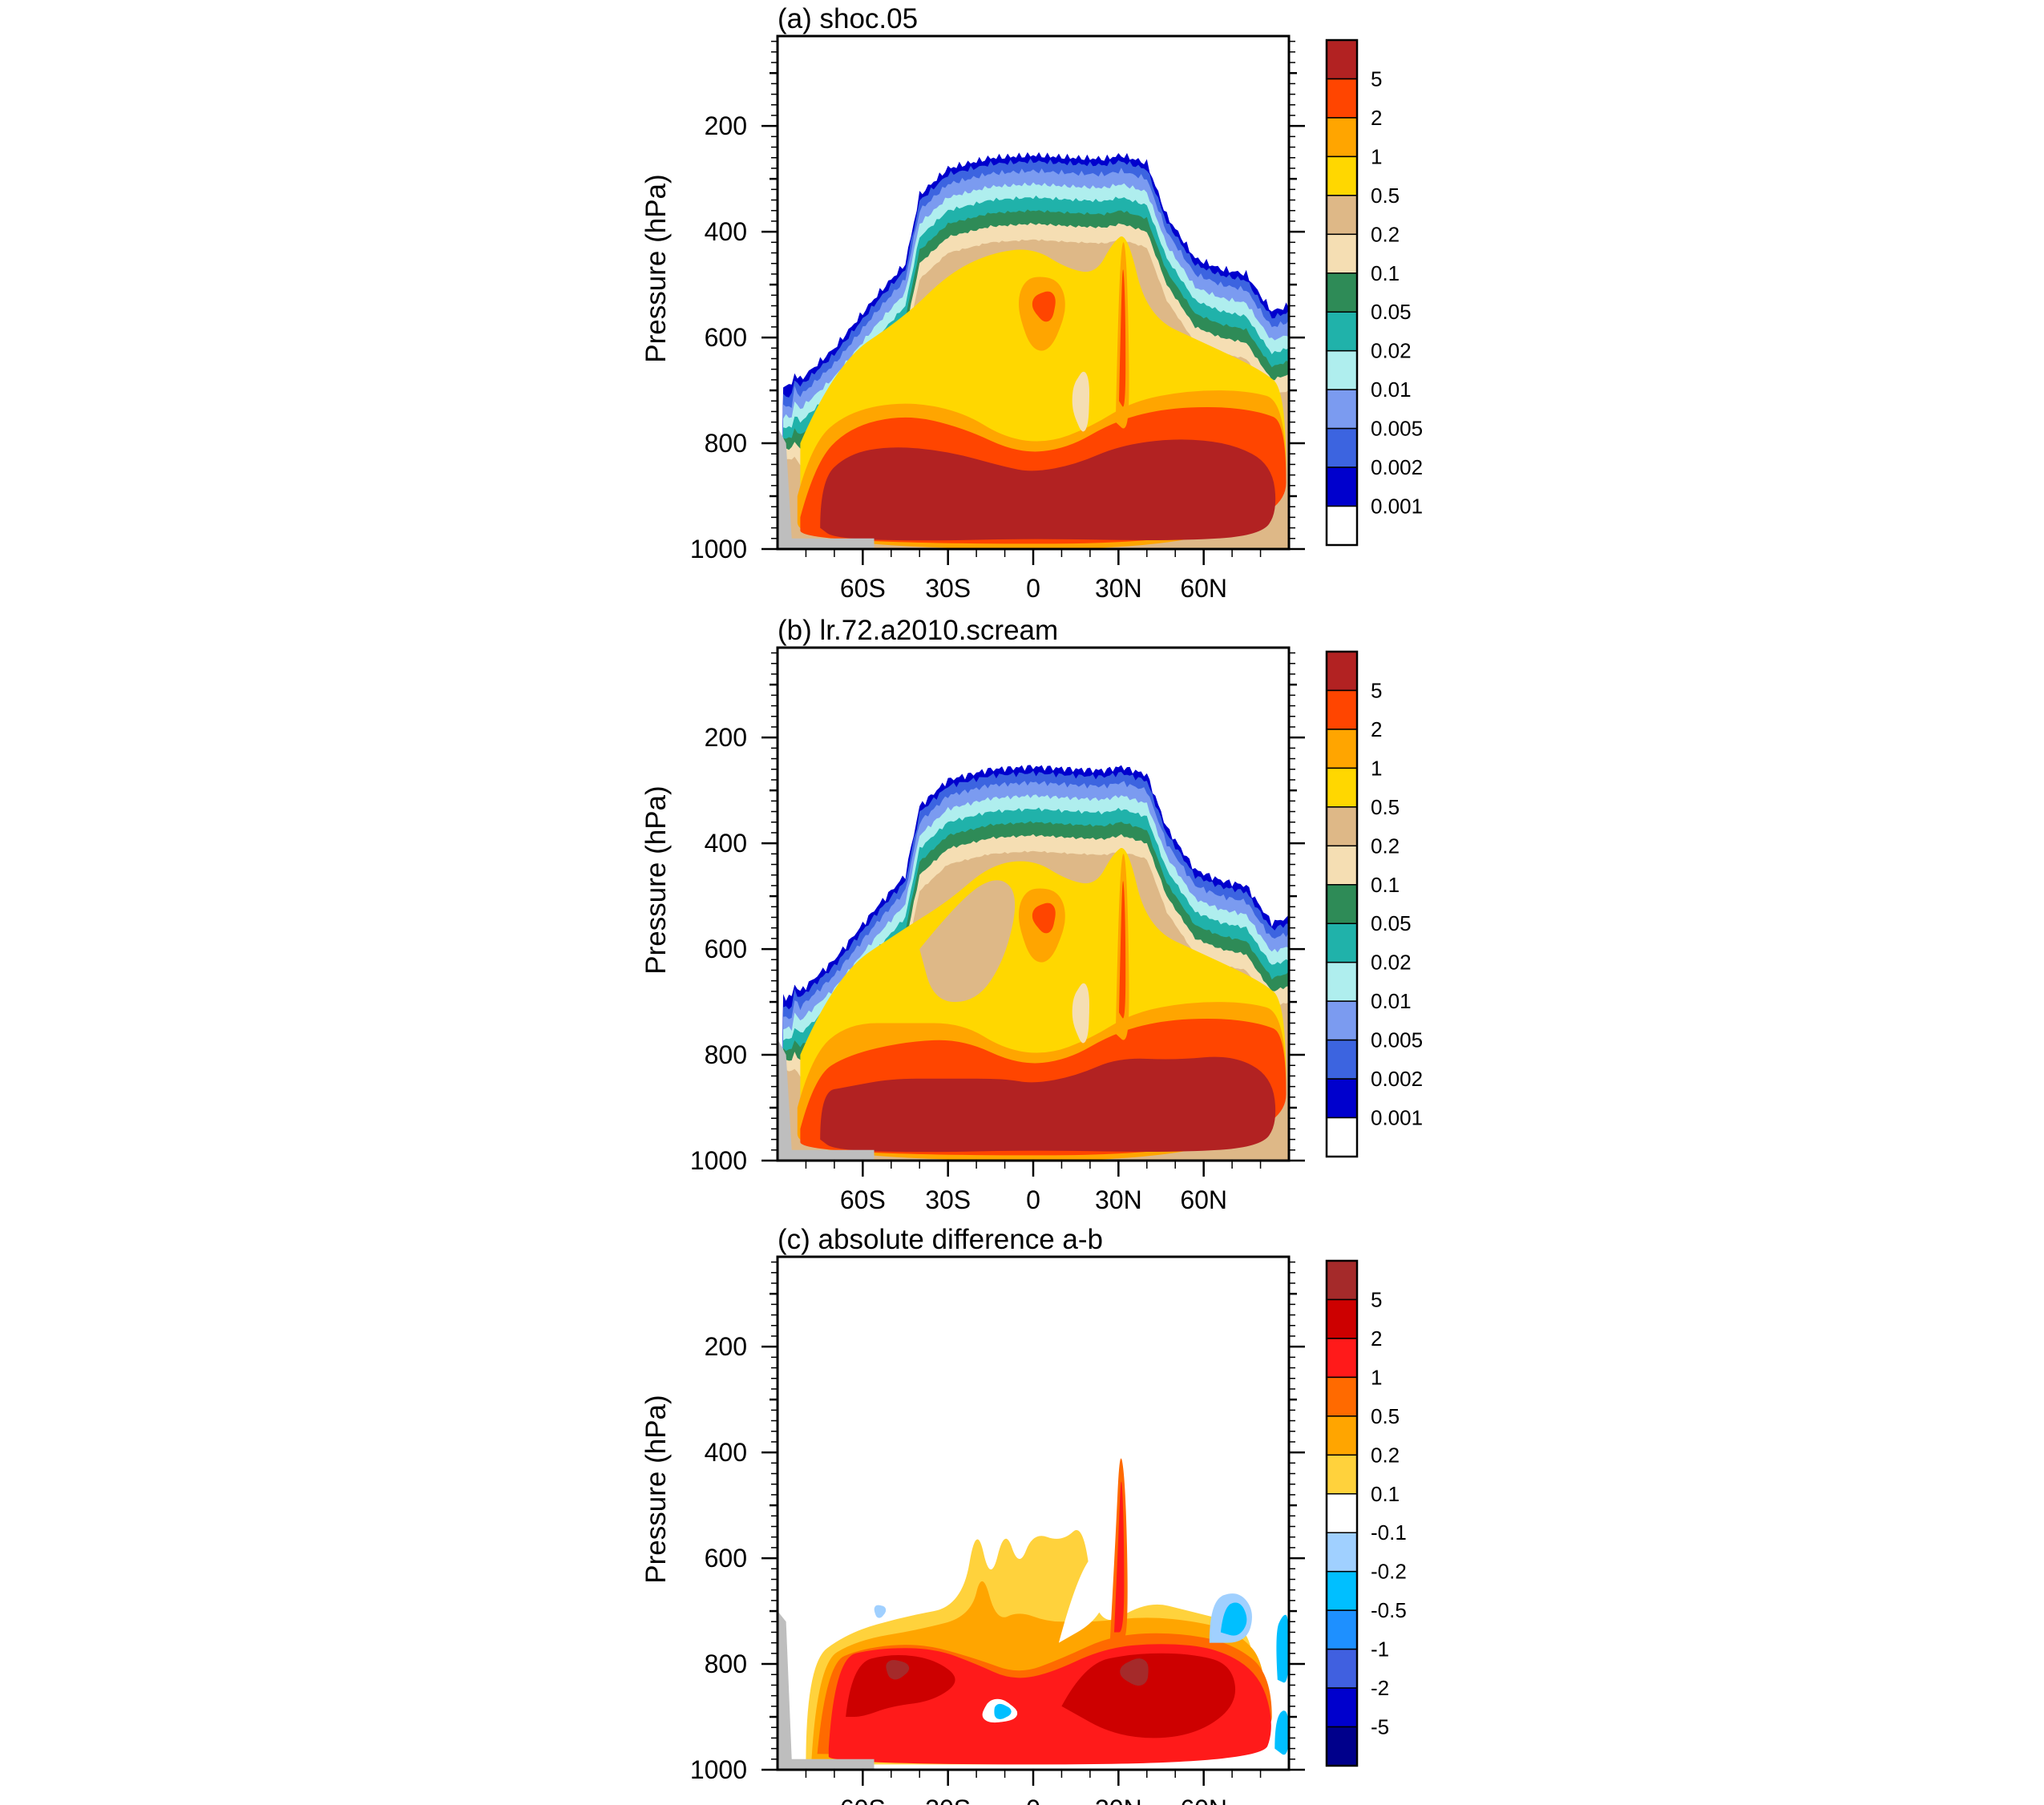 Image resolution: width=2044 pixels, height=1805 pixels. Describe the element at coordinates (718, 1769) in the screenshot. I see `y-tick-label: 1000` at that location.